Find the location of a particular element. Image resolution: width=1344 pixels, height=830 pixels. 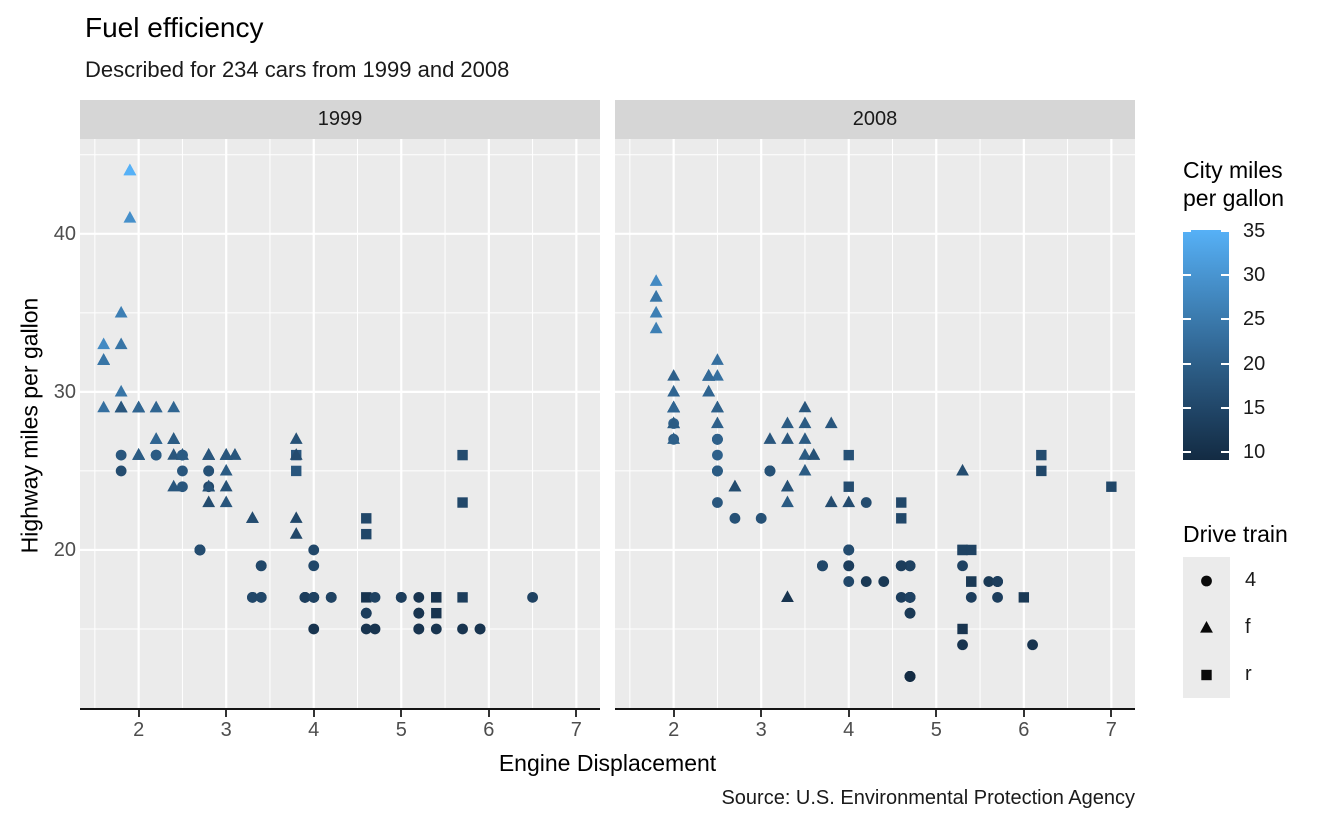

color-legend-gradient-bar is located at coordinates (1206, 345).